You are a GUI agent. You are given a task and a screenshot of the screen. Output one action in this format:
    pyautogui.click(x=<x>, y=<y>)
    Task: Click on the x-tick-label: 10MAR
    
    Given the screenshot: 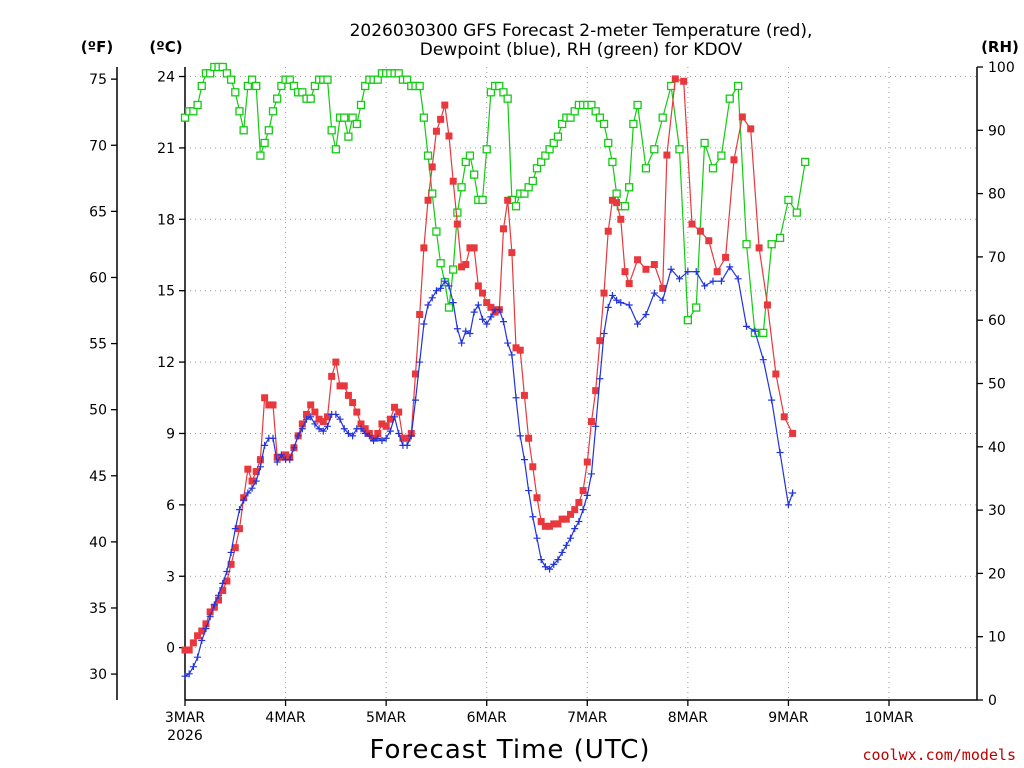 What is the action you would take?
    pyautogui.click(x=888, y=718)
    